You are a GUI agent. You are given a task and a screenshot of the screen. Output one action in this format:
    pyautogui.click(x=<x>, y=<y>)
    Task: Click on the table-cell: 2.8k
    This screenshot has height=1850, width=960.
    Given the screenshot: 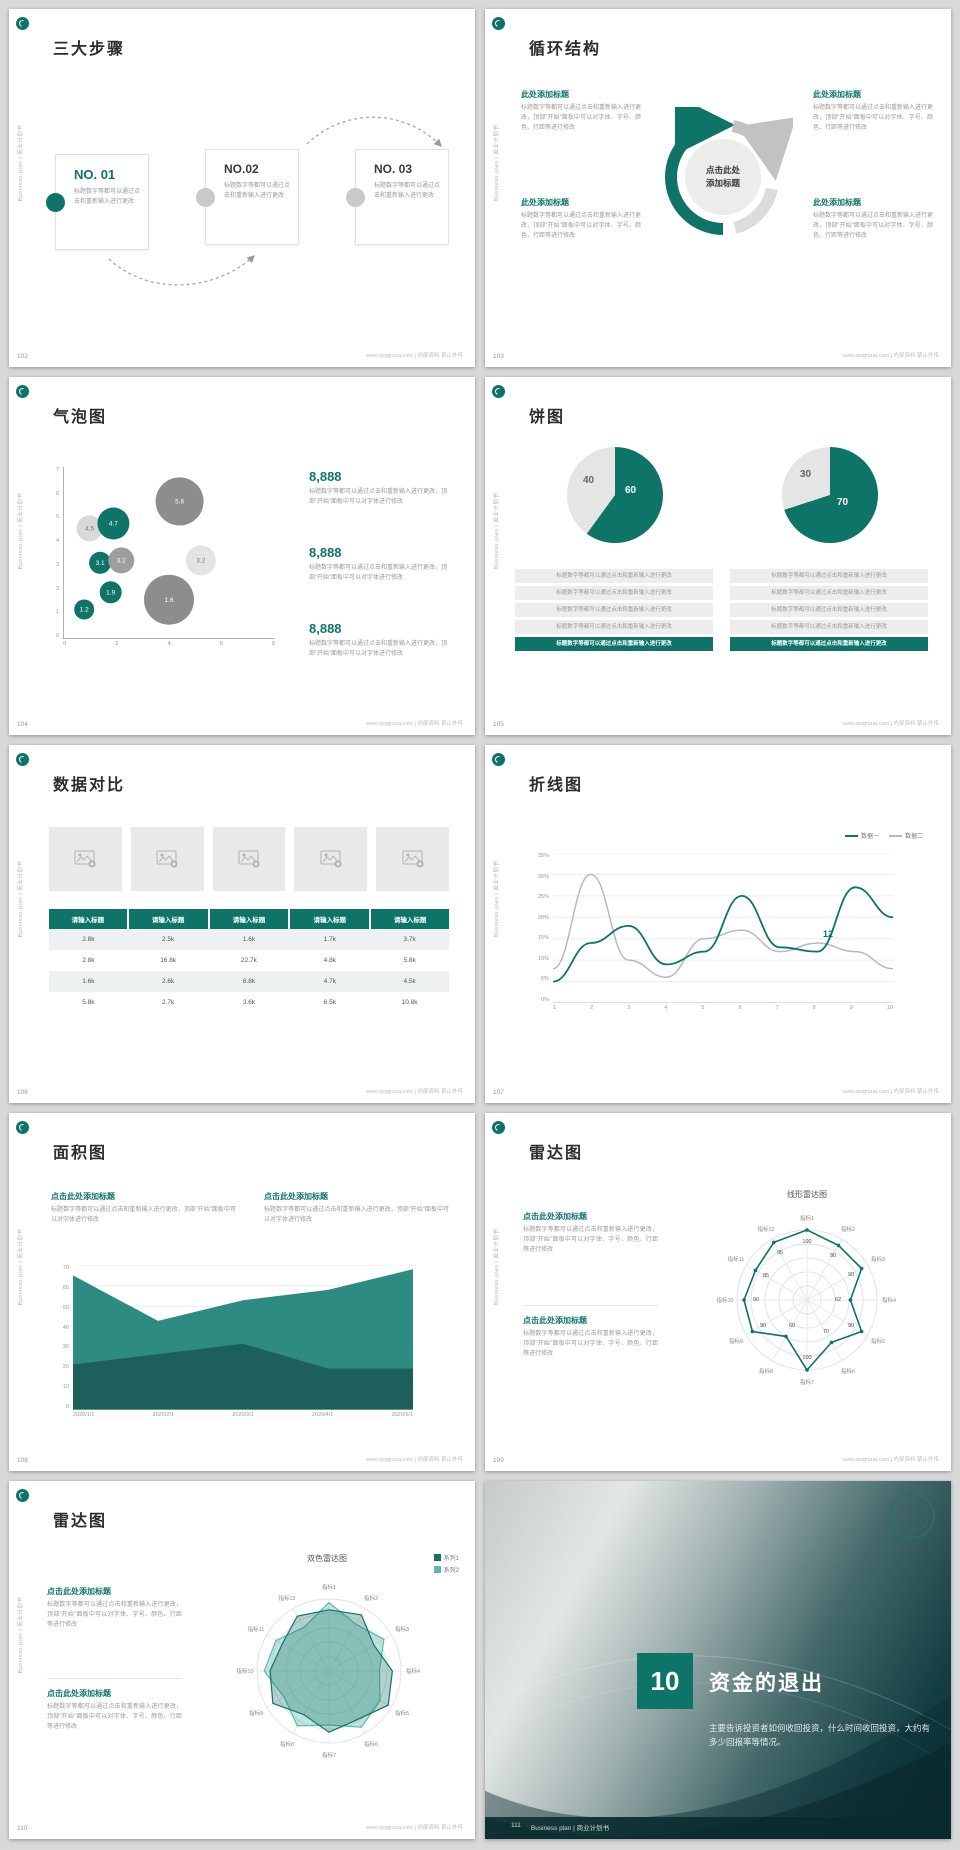 What is the action you would take?
    pyautogui.click(x=88, y=939)
    